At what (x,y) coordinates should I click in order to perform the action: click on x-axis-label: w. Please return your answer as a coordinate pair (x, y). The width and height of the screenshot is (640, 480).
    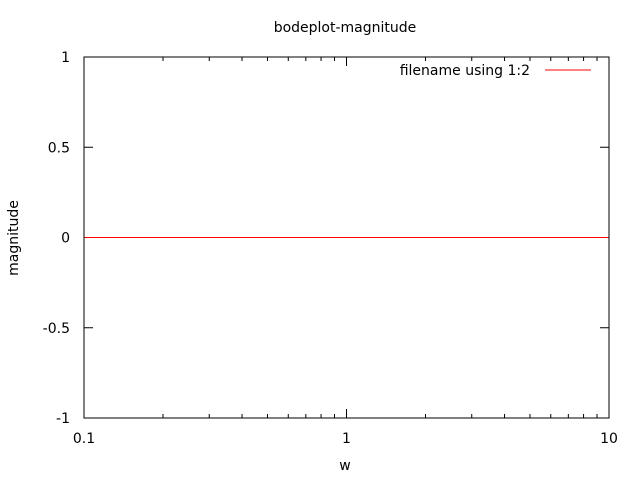
    Looking at the image, I should click on (344, 466).